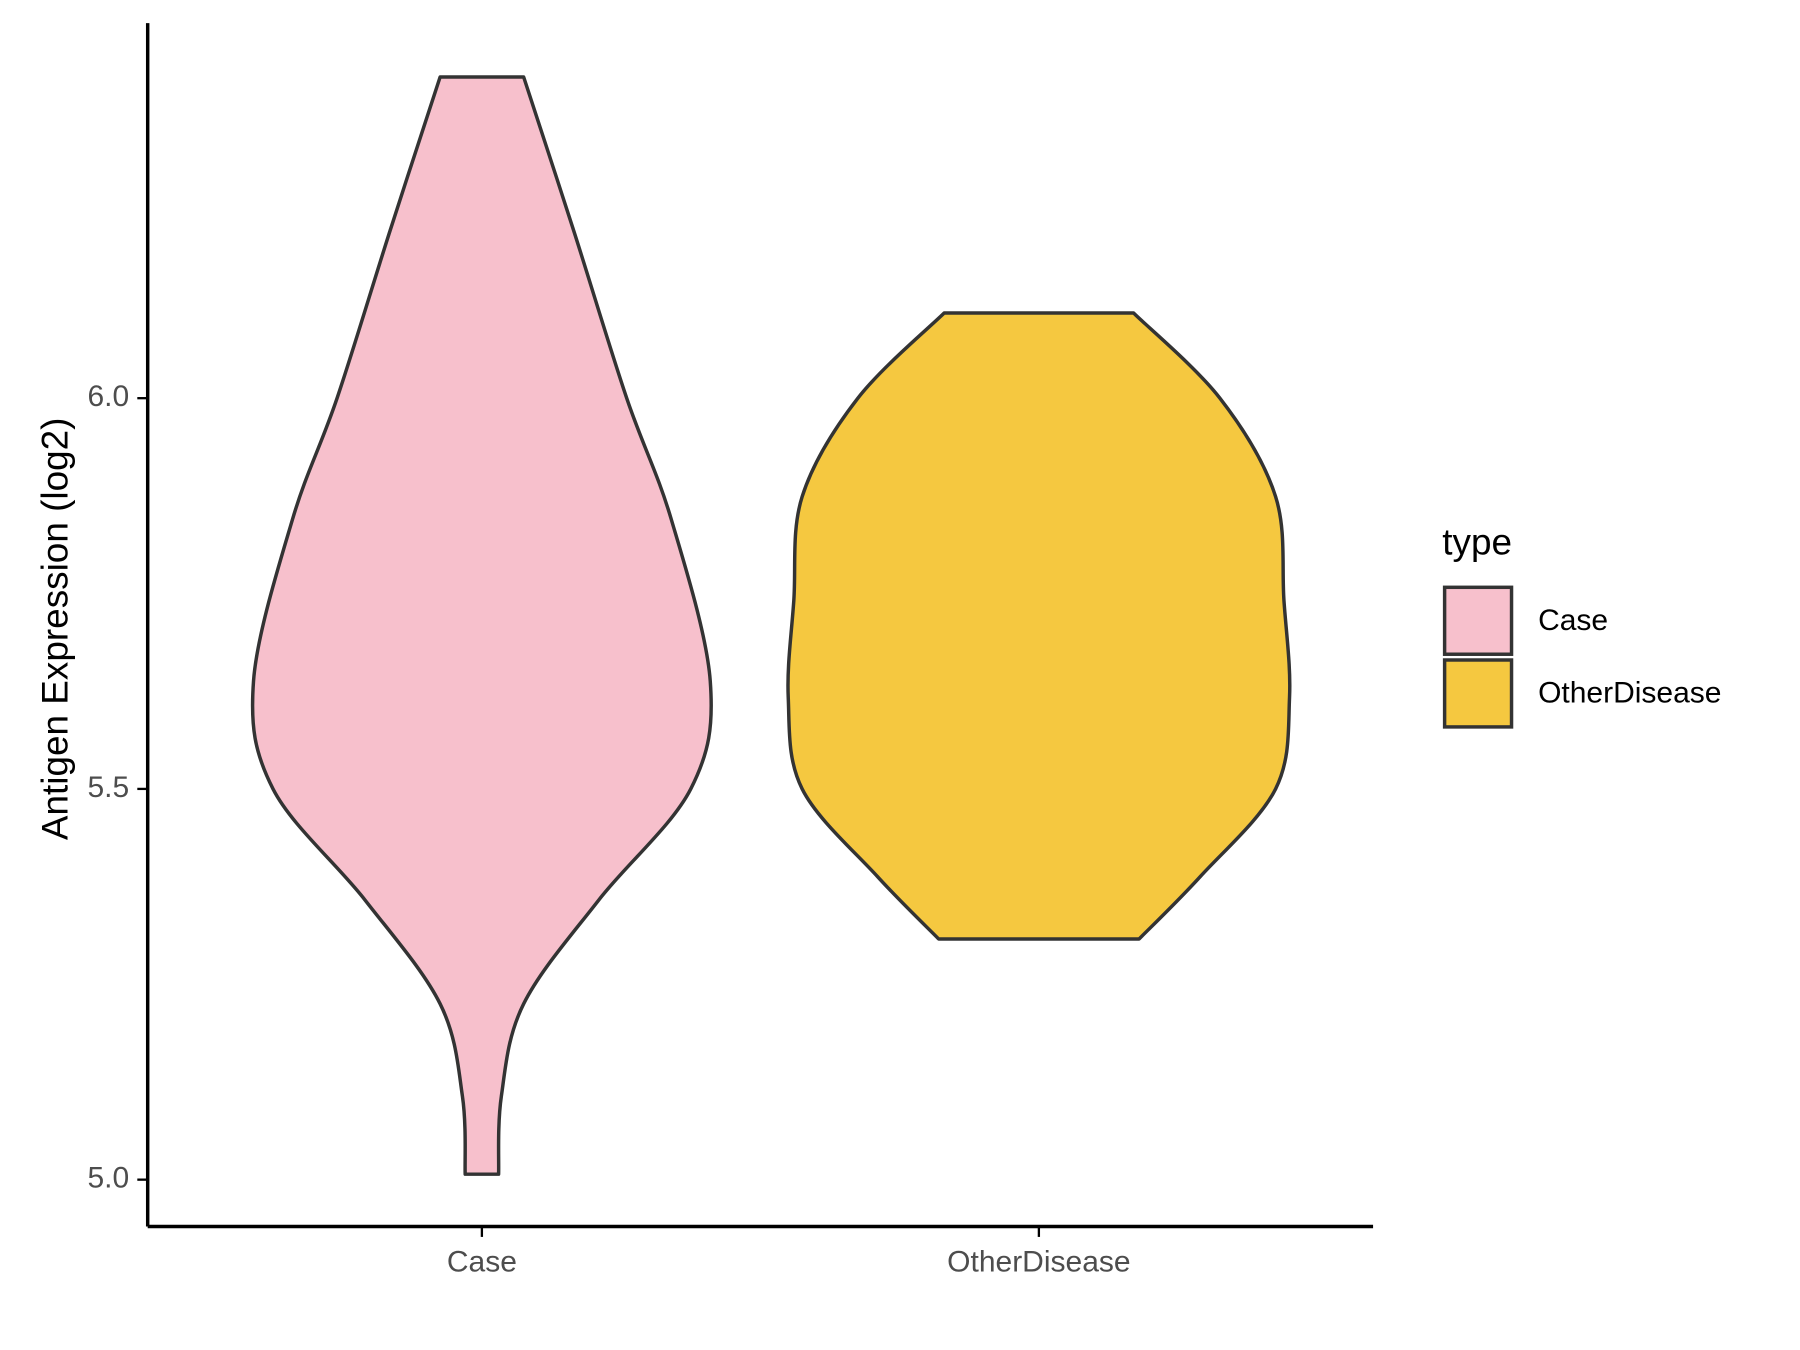  What do you see at coordinates (1038, 1261) in the screenshot?
I see `x-tick-label: OtherDisease` at bounding box center [1038, 1261].